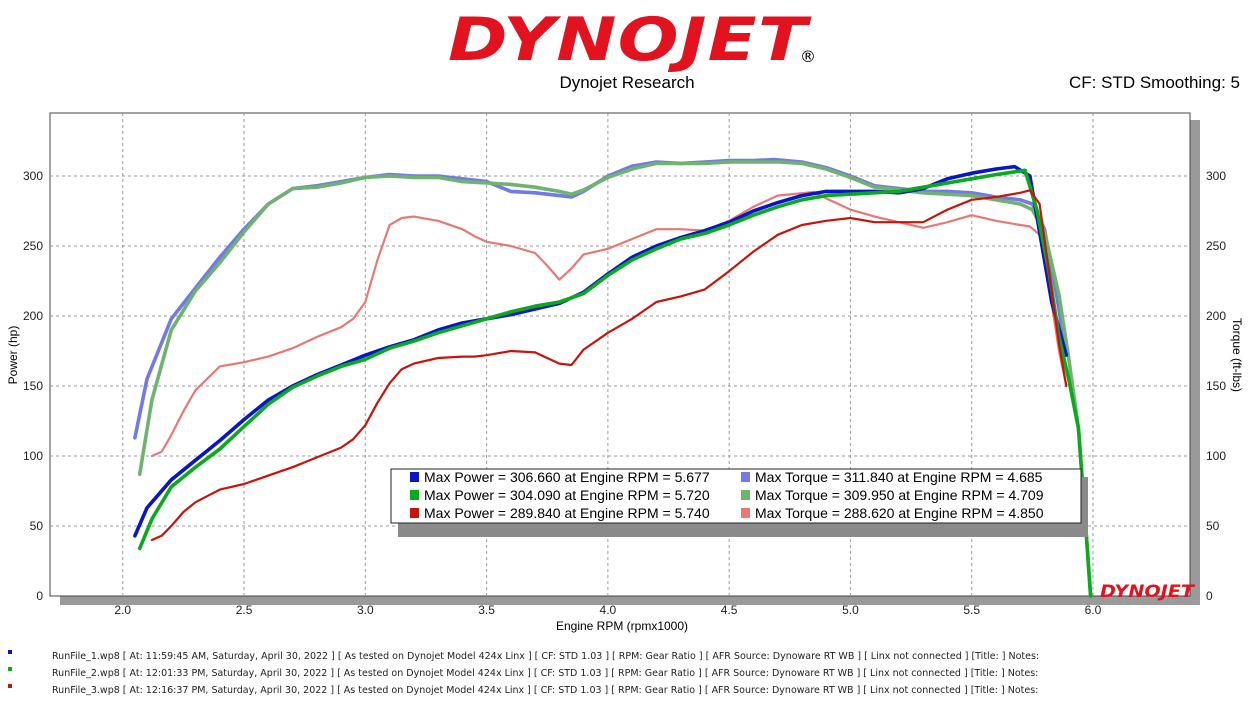  Describe the element at coordinates (808, 56) in the screenshot. I see `logo-registered-mark: ®` at that location.